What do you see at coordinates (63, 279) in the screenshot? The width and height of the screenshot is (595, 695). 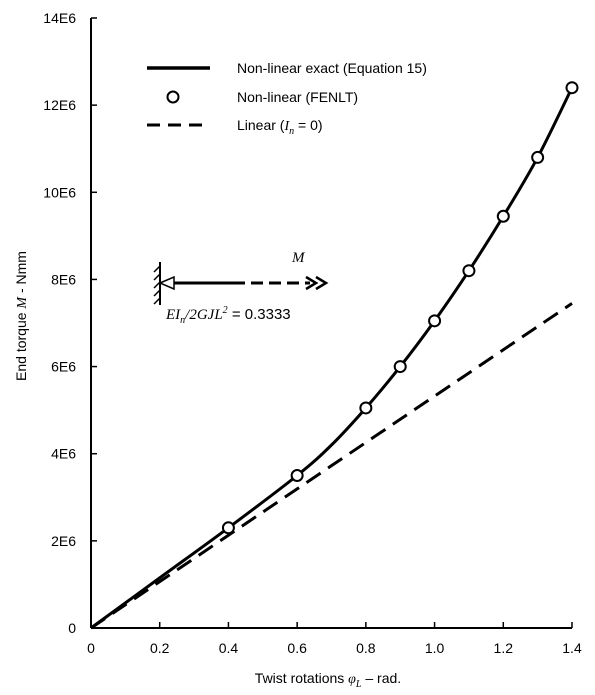 I see `y-tick-label: 8E6` at bounding box center [63, 279].